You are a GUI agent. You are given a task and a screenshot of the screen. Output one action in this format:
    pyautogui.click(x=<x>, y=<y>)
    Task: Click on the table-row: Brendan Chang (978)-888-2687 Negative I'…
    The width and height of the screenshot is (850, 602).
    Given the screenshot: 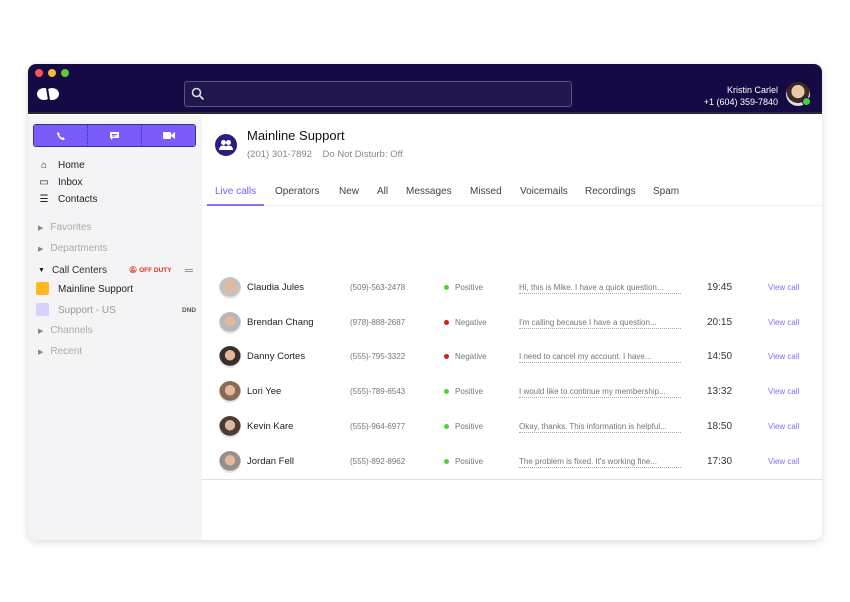 What is the action you would take?
    pyautogui.click(x=512, y=323)
    